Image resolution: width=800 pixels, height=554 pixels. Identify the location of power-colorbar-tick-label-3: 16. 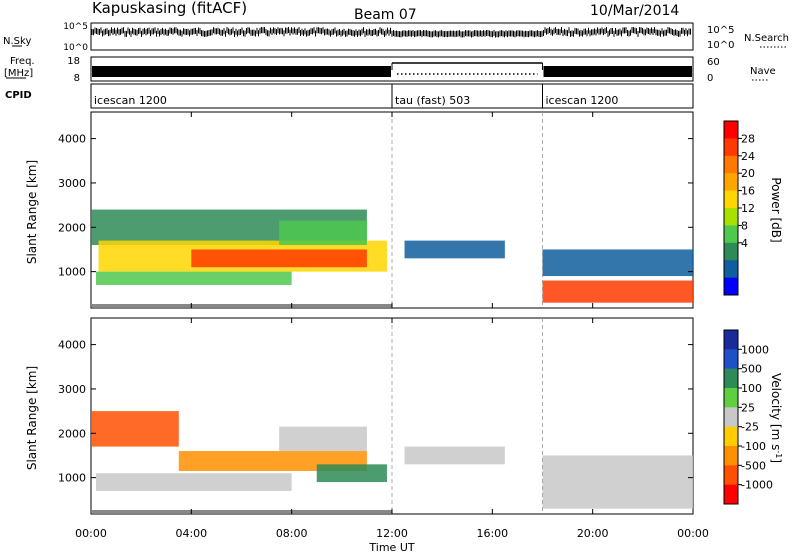
(748, 191).